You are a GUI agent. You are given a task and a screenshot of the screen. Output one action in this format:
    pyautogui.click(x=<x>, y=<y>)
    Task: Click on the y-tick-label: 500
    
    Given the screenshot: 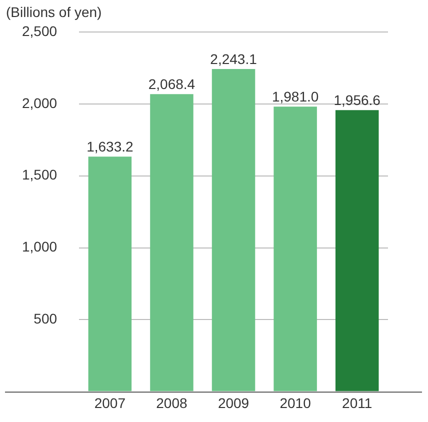 What is the action you would take?
    pyautogui.click(x=46, y=318)
    